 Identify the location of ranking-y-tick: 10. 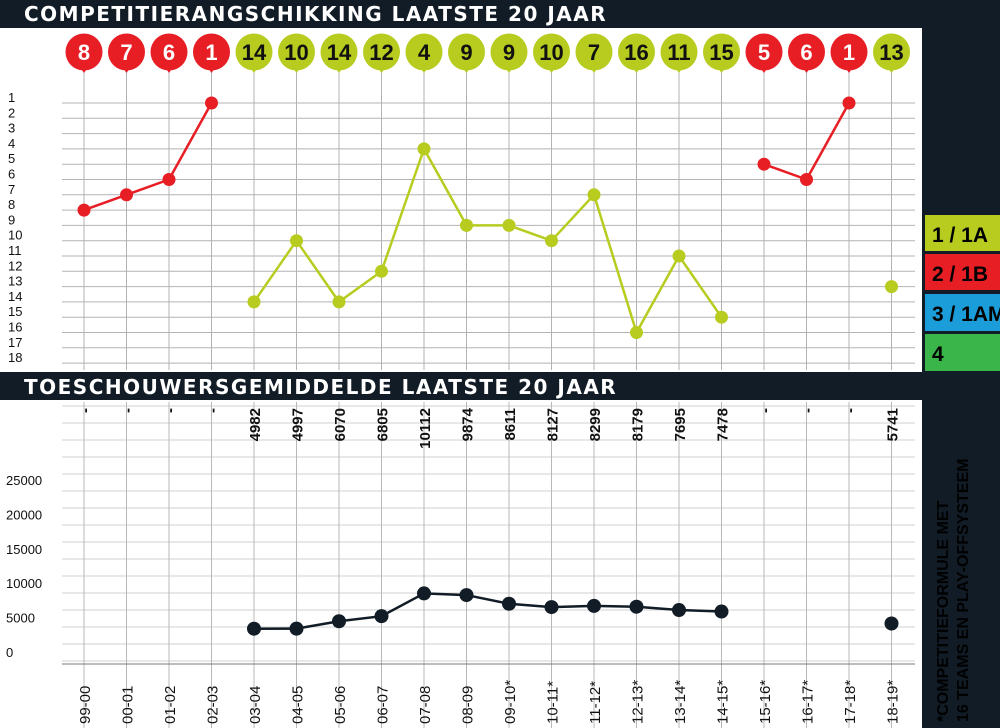
(15, 235).